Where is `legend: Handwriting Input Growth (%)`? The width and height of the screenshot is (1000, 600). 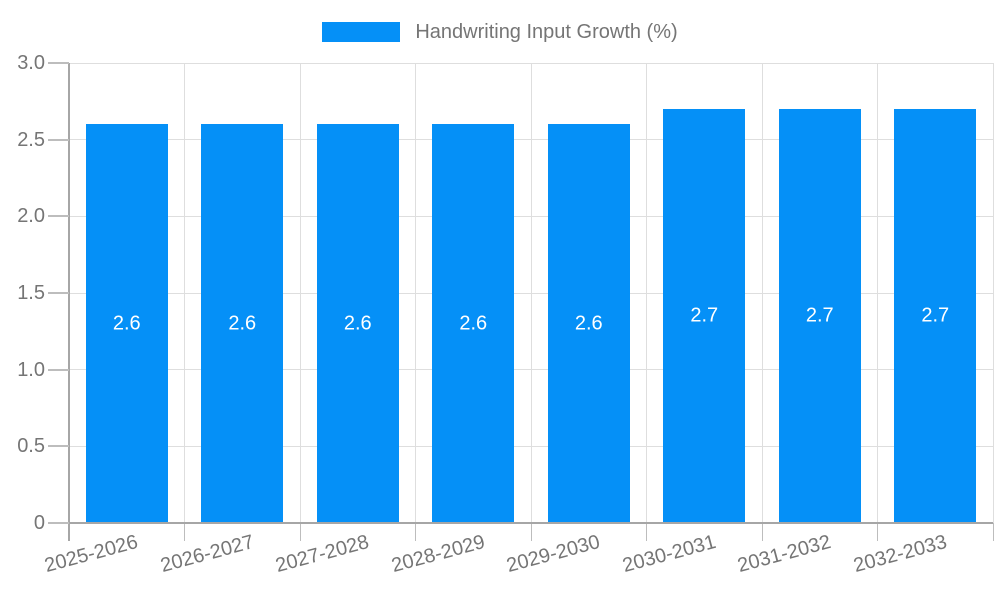
legend: Handwriting Input Growth (%) is located at coordinates (500, 32).